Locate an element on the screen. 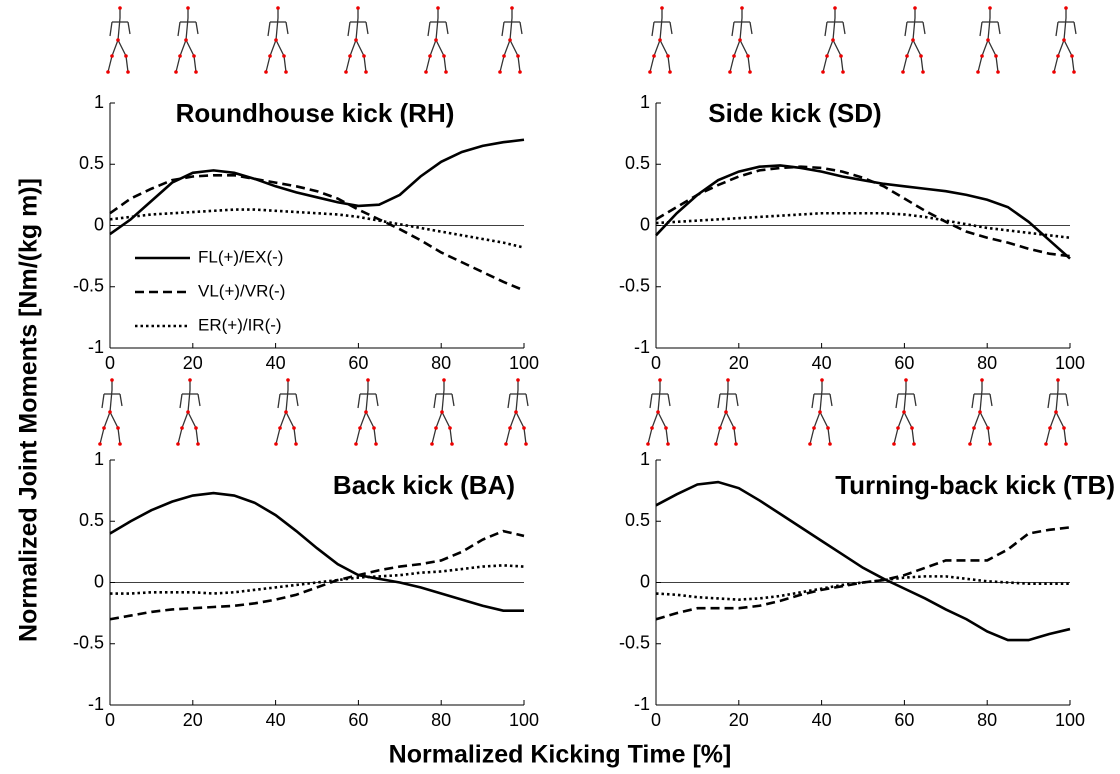 The width and height of the screenshot is (1120, 774). x-axis-label: Normalized Kicking Time [%] is located at coordinates (560, 755).